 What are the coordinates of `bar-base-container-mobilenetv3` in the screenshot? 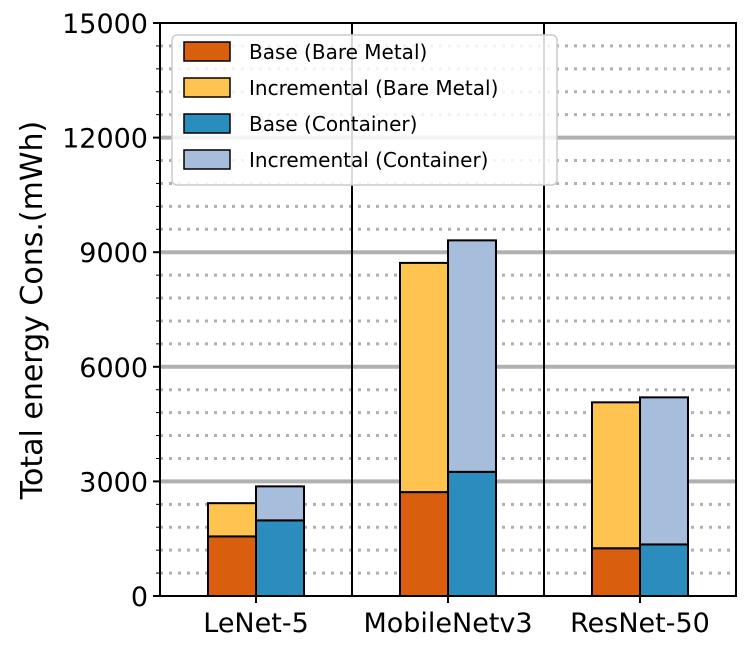 It's located at (472, 534).